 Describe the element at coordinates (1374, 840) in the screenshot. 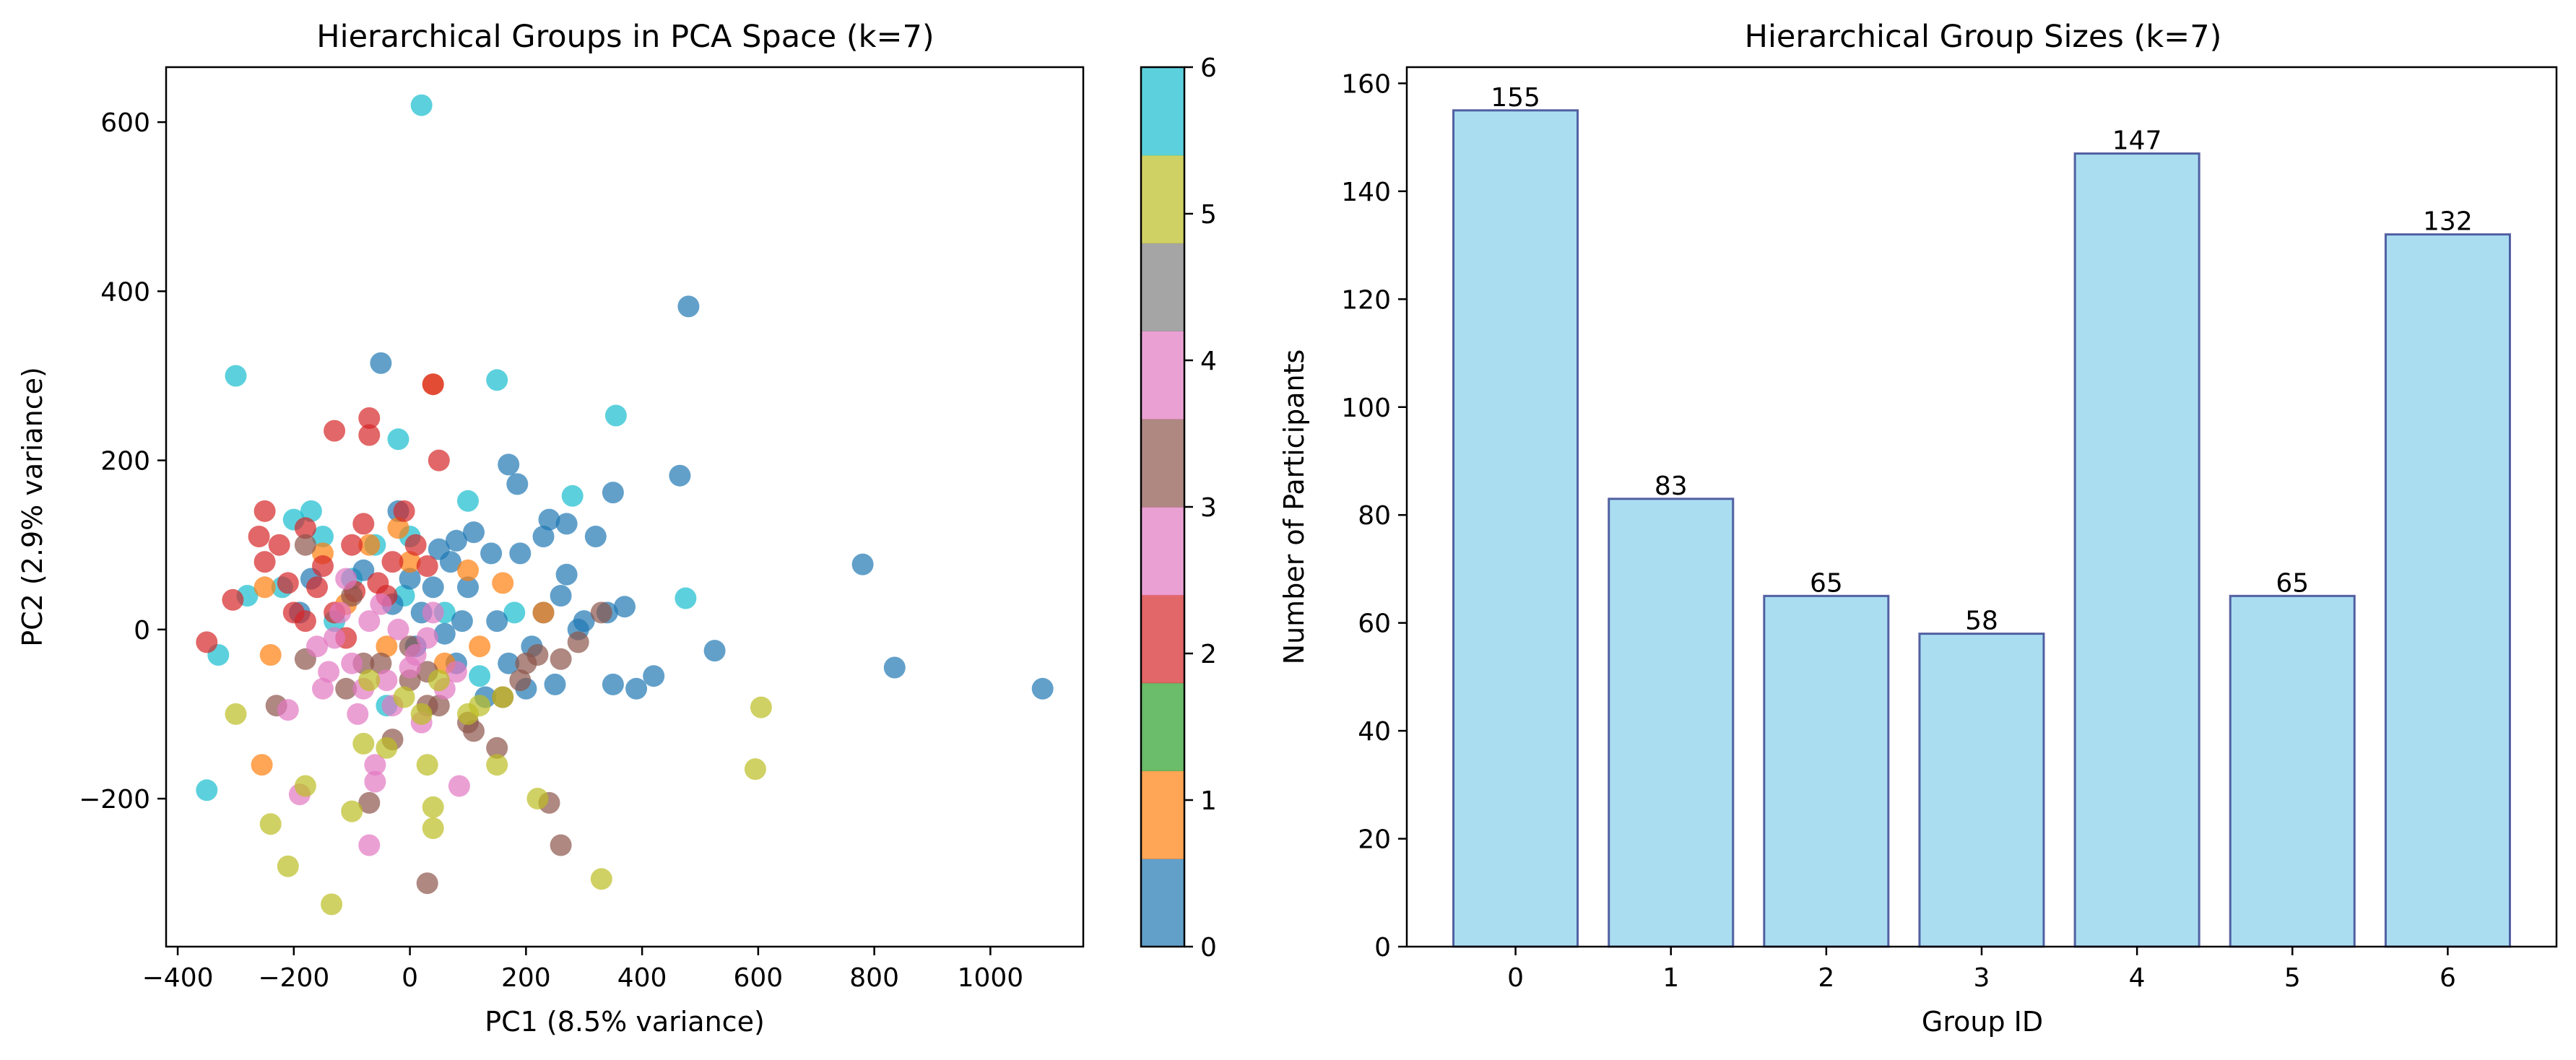

I see `bar-y-tick-label: 20` at that location.